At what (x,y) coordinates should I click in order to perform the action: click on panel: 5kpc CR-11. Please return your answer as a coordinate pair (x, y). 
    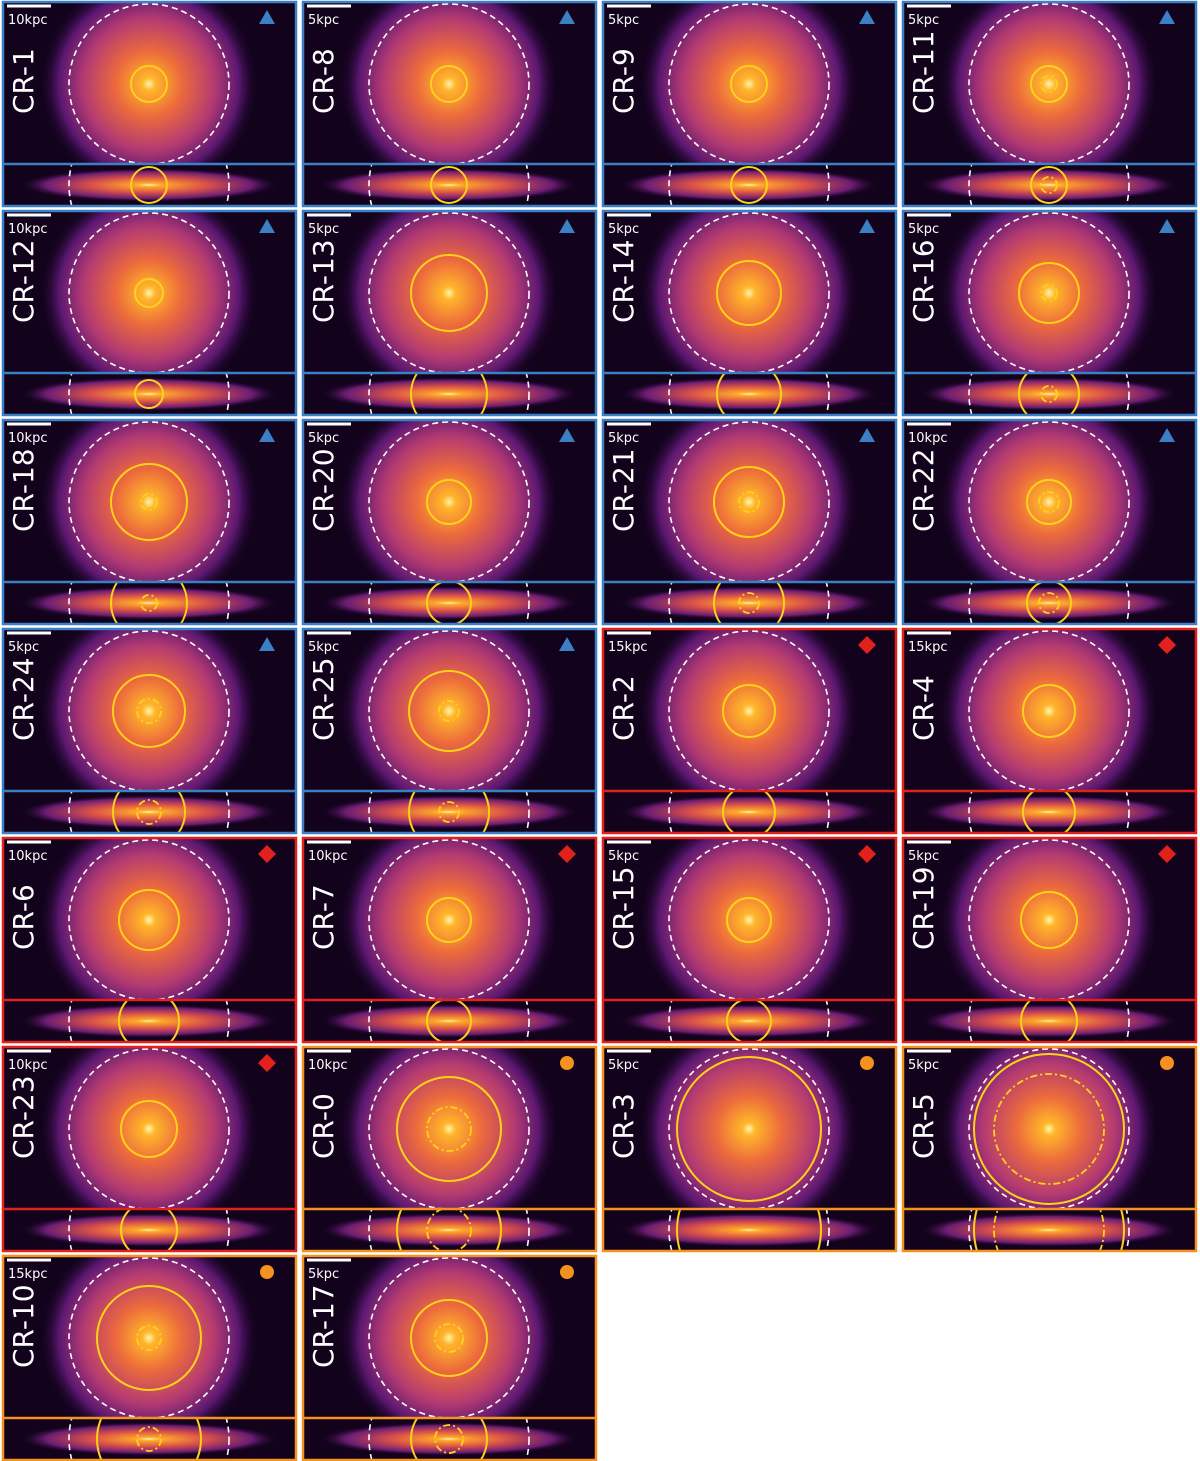
    Looking at the image, I should click on (1049, 104).